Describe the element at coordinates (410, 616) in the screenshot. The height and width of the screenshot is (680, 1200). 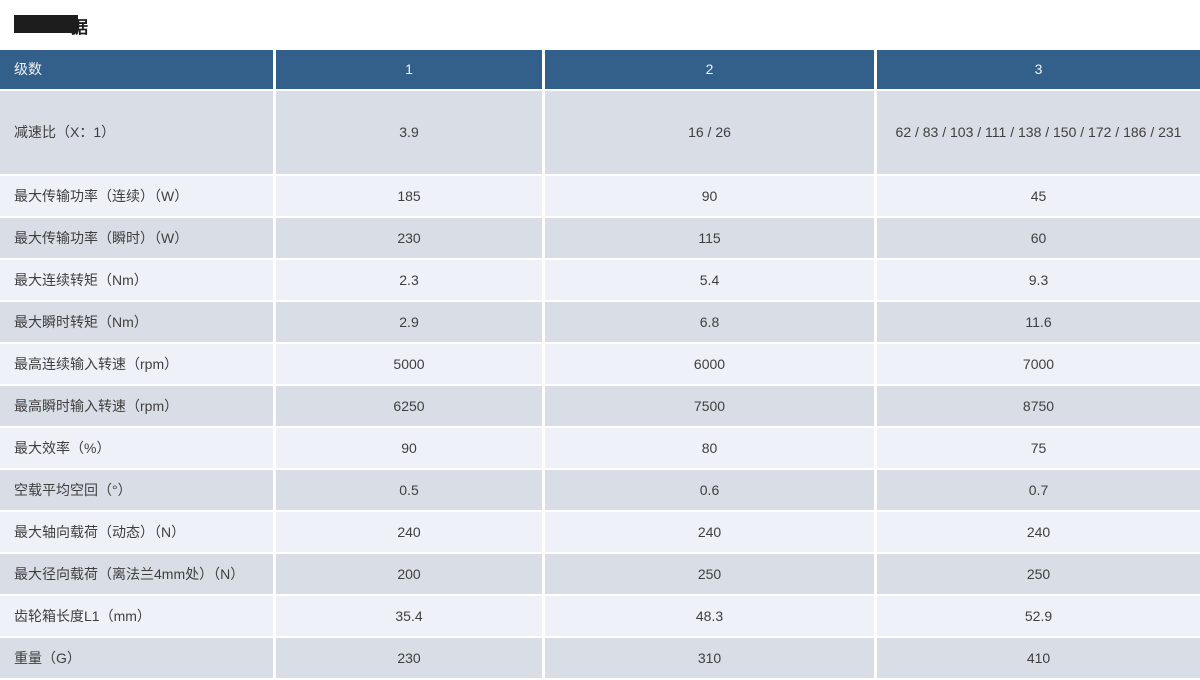
I see `value-cell: 35.4` at that location.